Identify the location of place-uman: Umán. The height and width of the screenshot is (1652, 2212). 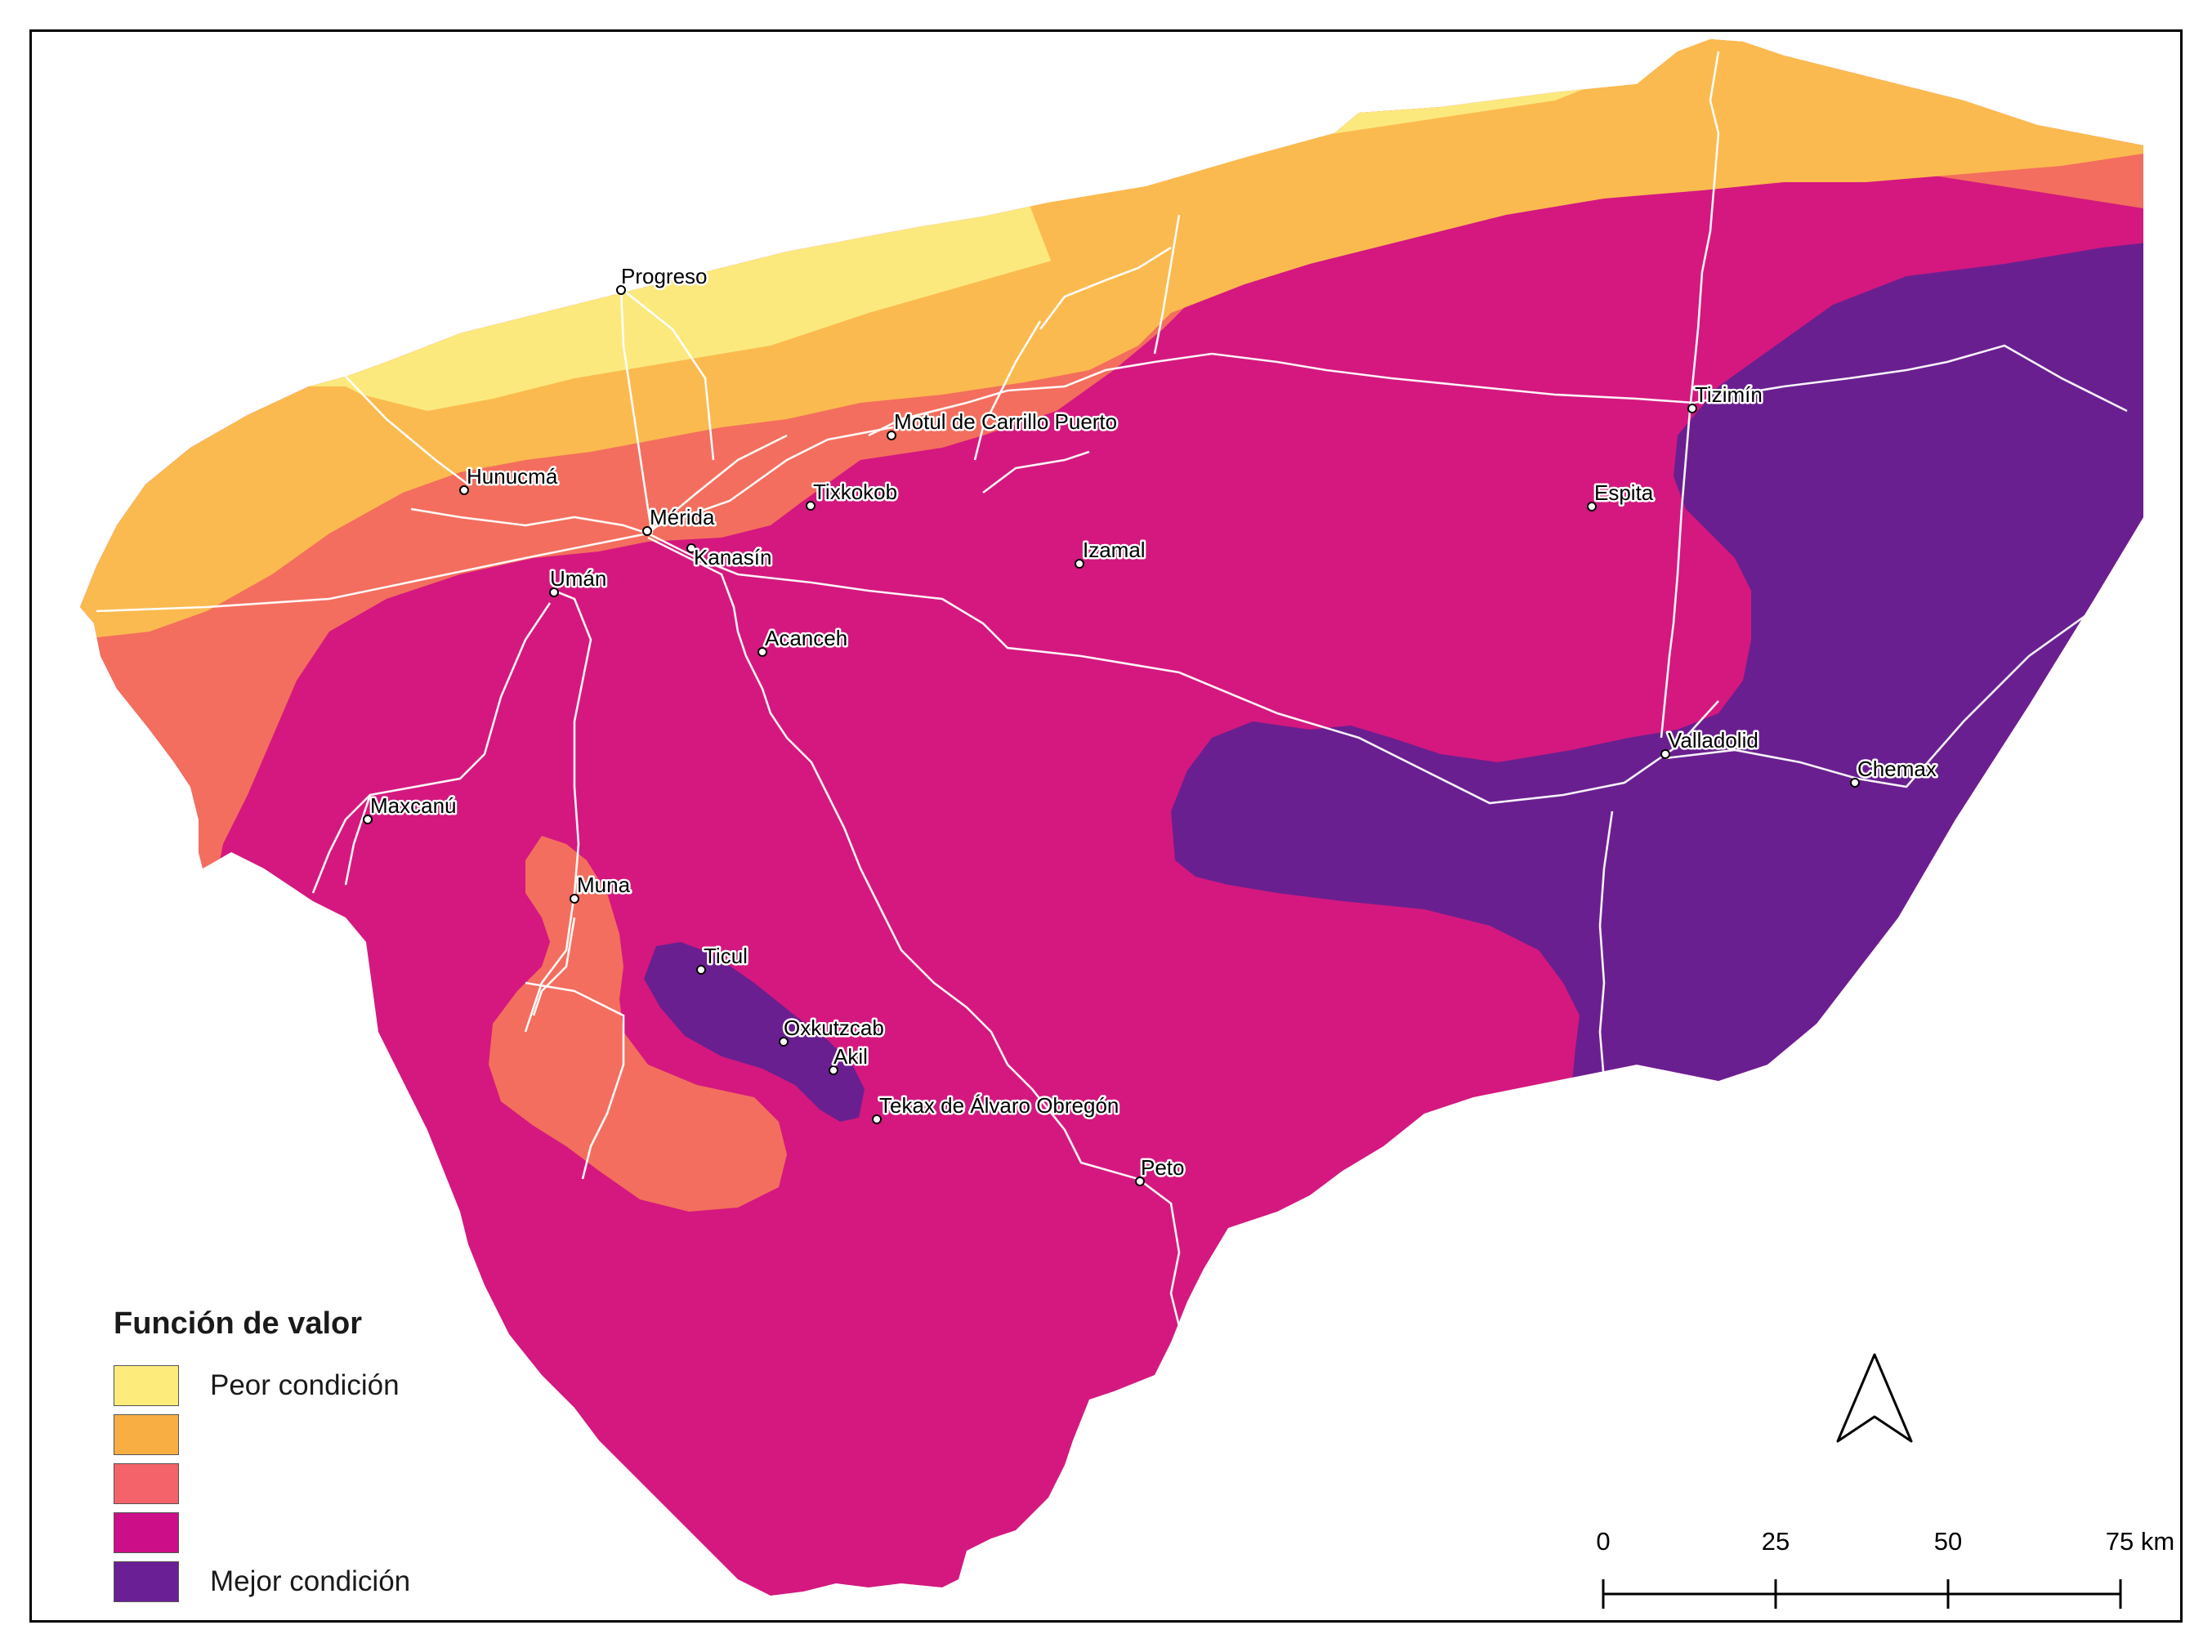
(578, 581).